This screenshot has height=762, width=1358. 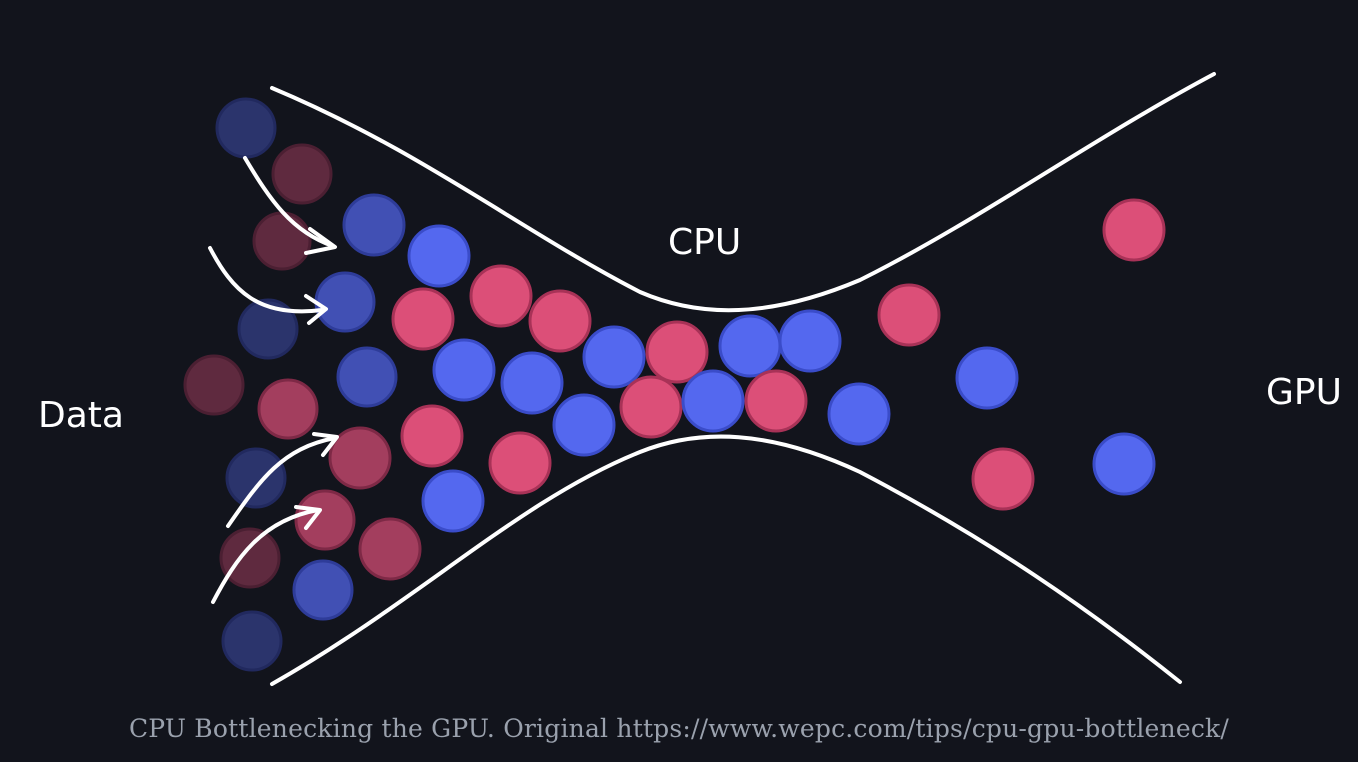 What do you see at coordinates (81, 415) in the screenshot?
I see `data-label: Data` at bounding box center [81, 415].